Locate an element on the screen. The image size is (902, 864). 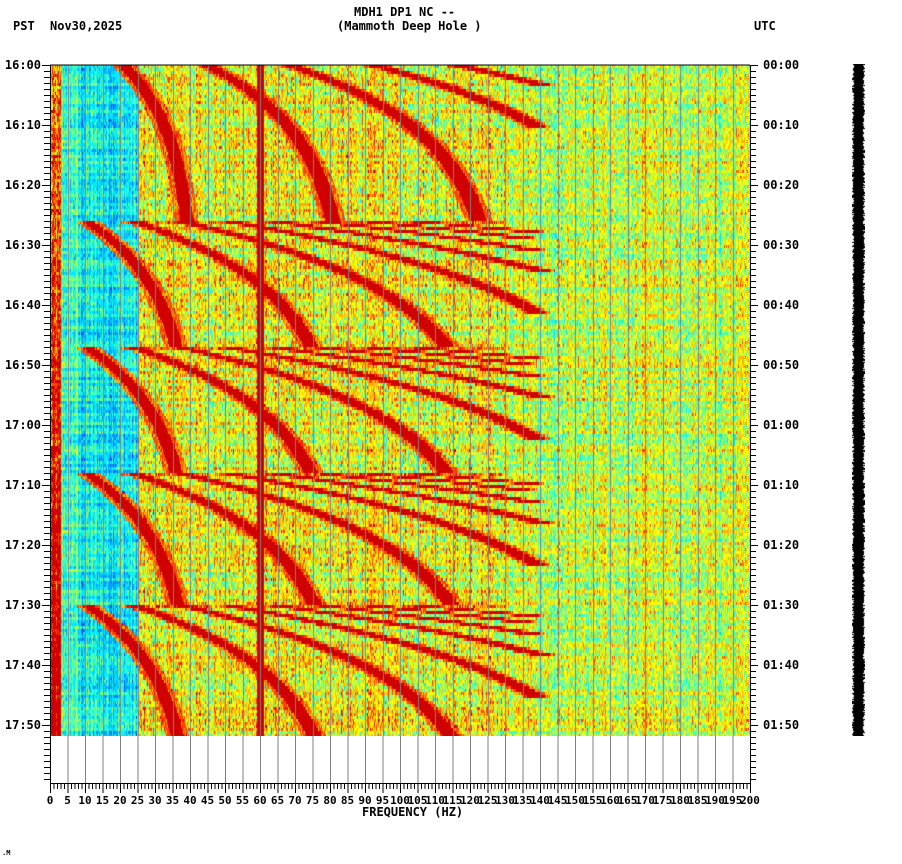
y-tick-left: 17:50 is located at coordinates (23, 725).